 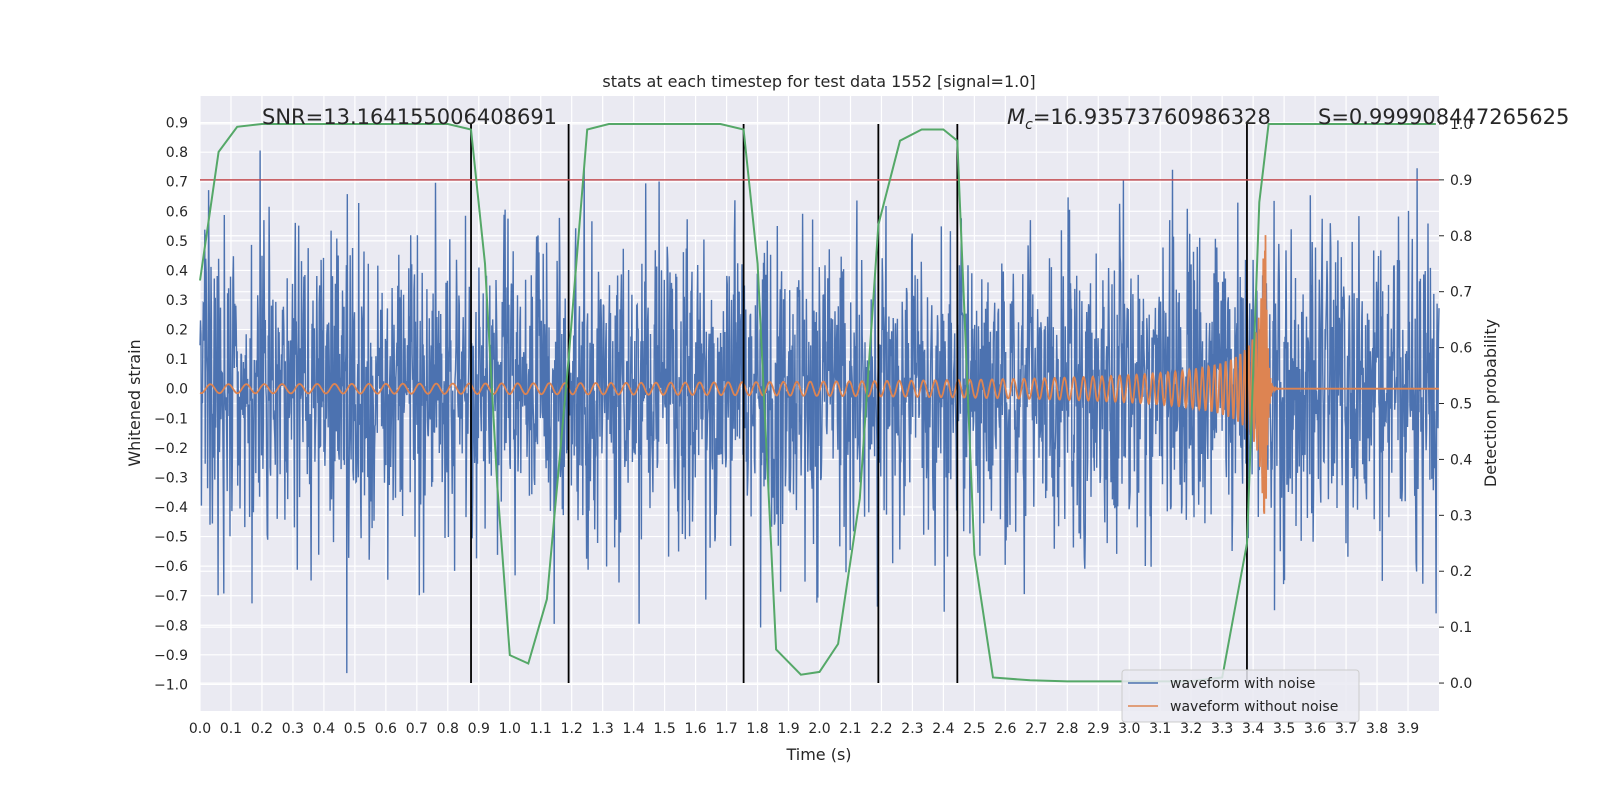 I want to click on y2-tick-labels: 1.0 0.9 0.8 0.7 0.6 0.5 0.4 0.3 0.2 0.1 0.0, so click(x=1455, y=404).